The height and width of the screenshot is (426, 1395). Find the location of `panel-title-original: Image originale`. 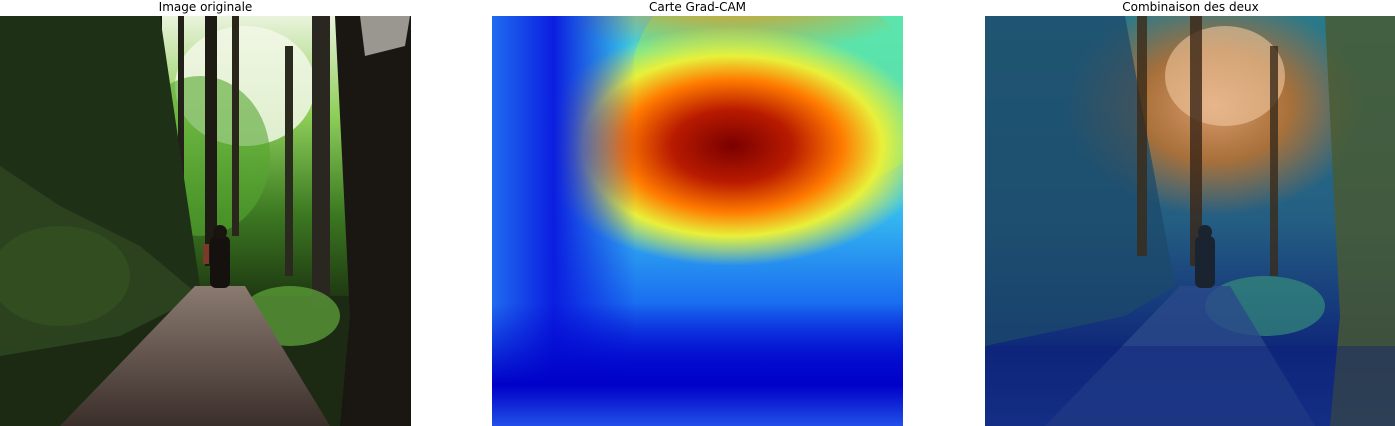

panel-title-original: Image originale is located at coordinates (205, 7).